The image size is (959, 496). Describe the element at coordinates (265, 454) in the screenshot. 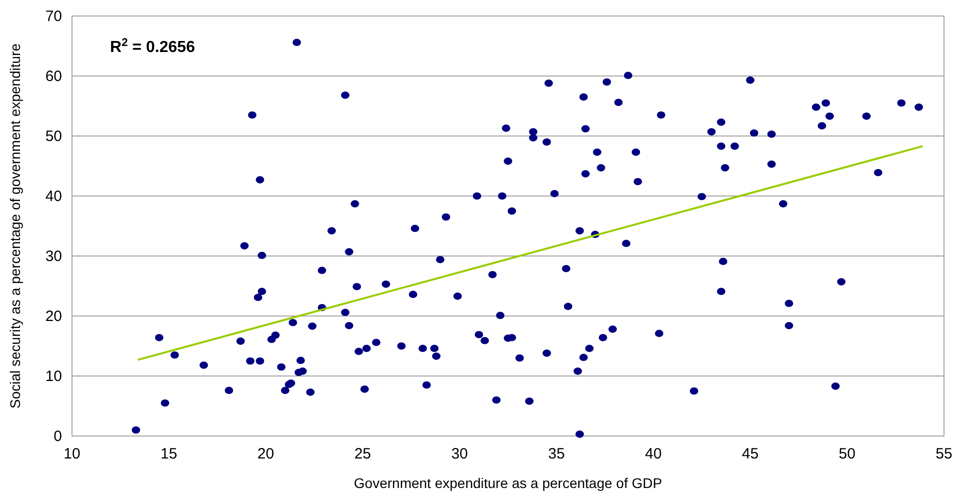

I see `x-tick-label: 20` at that location.